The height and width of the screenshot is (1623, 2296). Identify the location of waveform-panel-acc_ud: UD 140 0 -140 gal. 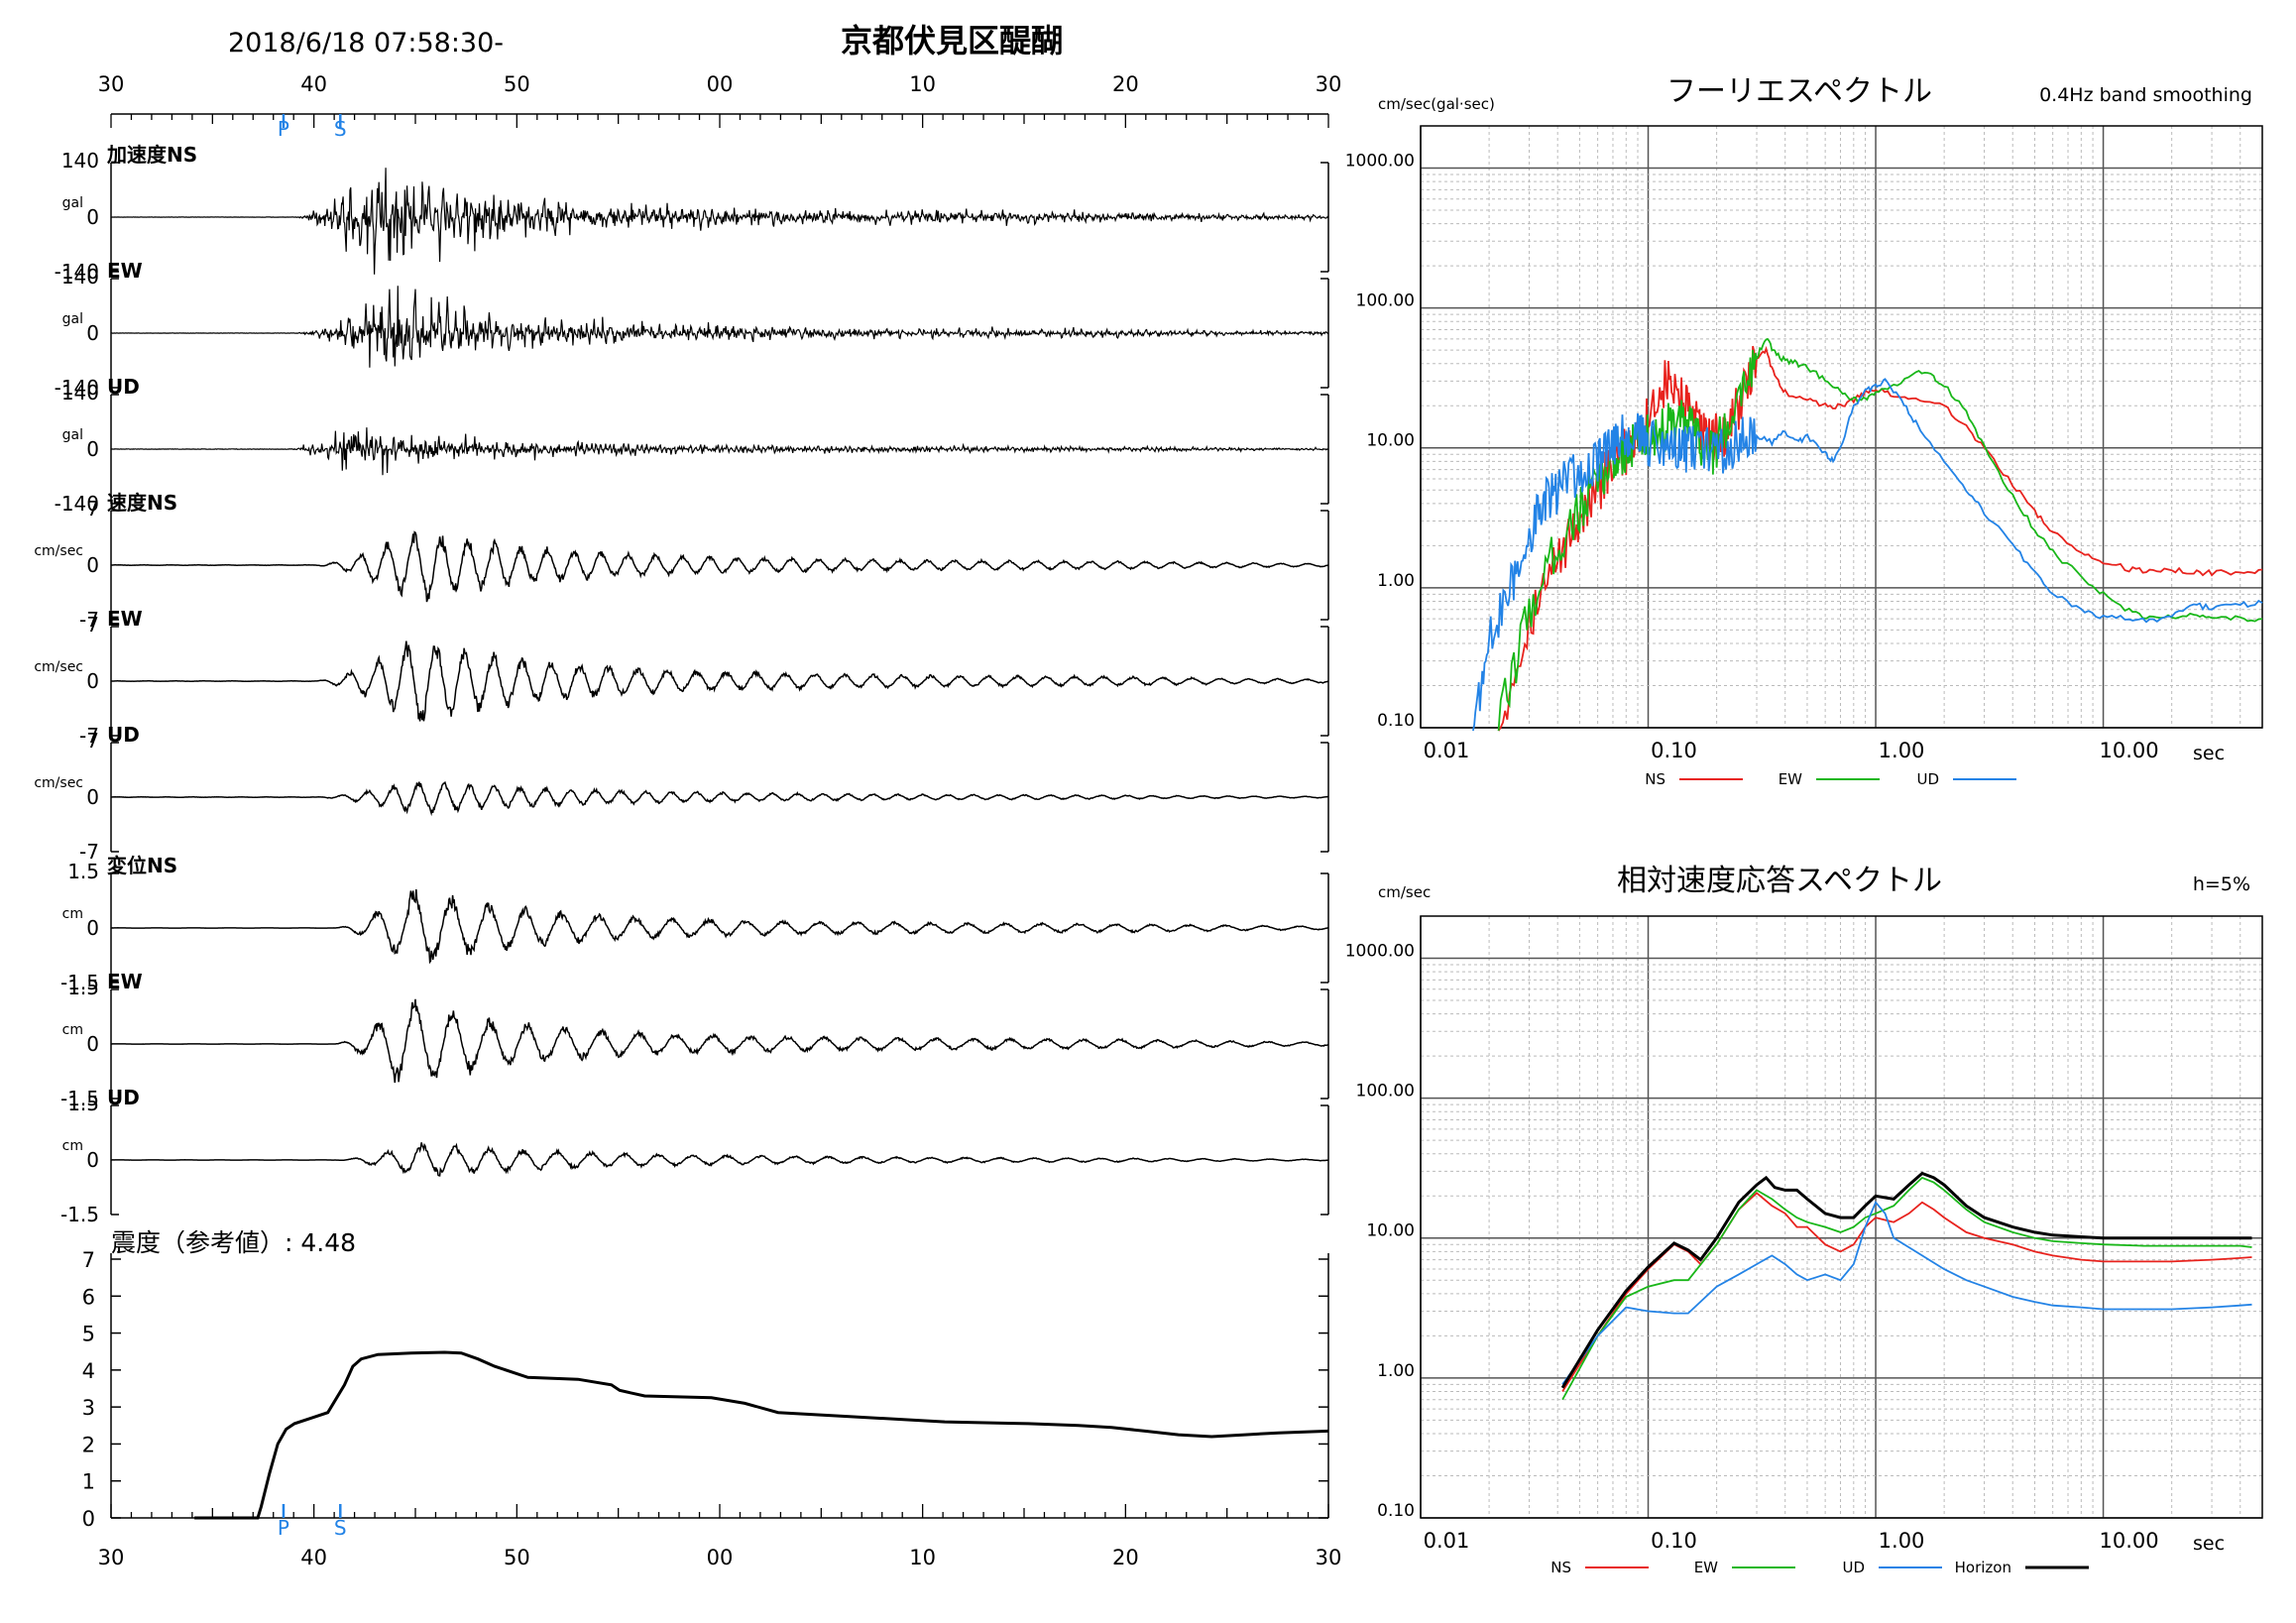
(692, 445).